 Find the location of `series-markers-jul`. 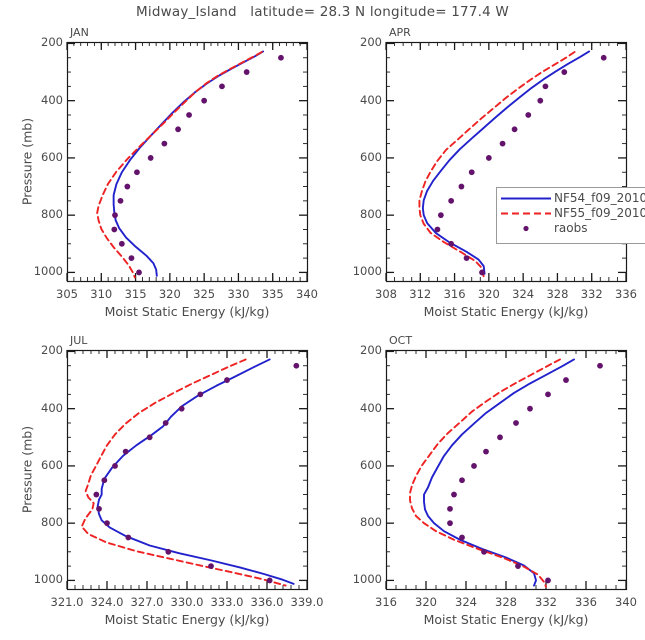

series-markers-jul is located at coordinates (196, 473).